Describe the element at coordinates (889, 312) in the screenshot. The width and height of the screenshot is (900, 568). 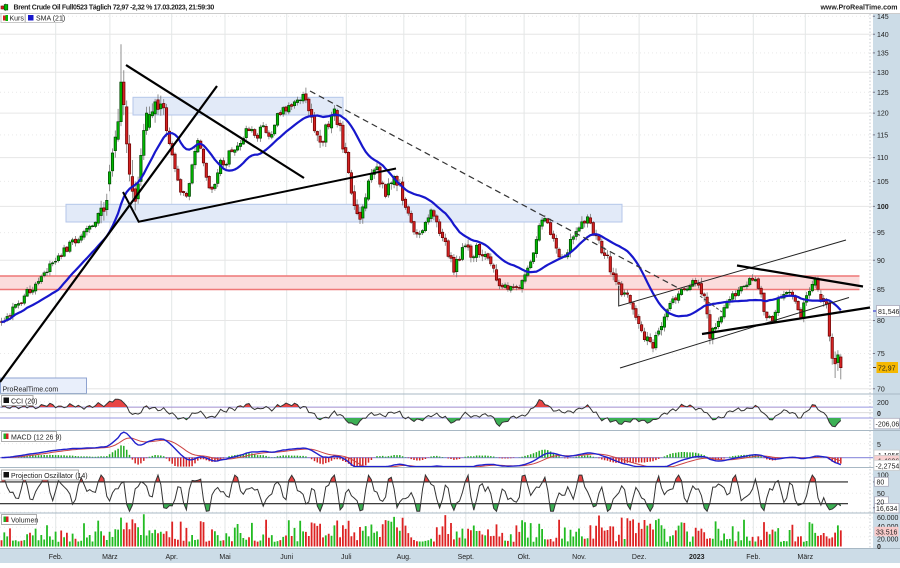
I see `svg-text: 81,546` at that location.